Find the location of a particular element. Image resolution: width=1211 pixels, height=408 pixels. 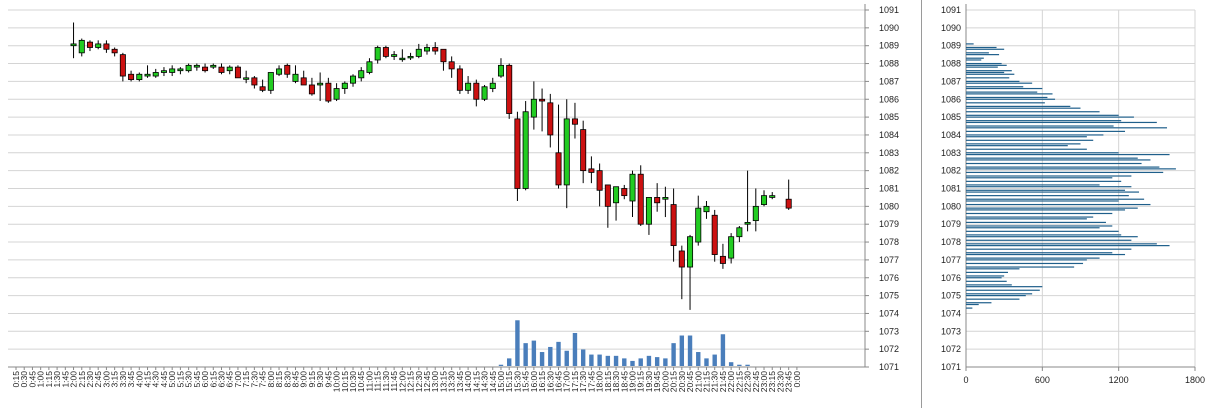

time-tick-label: 1:45 is located at coordinates (65, 379).